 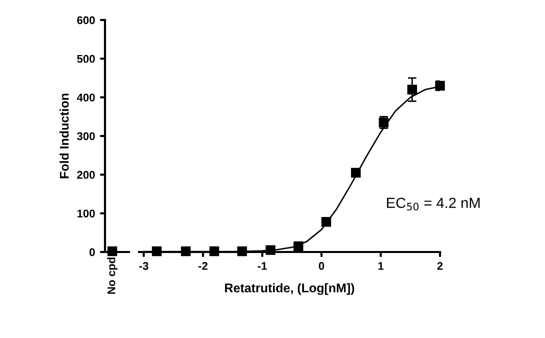 What do you see at coordinates (86, 20) in the screenshot?
I see `y-tick-label: 600` at bounding box center [86, 20].